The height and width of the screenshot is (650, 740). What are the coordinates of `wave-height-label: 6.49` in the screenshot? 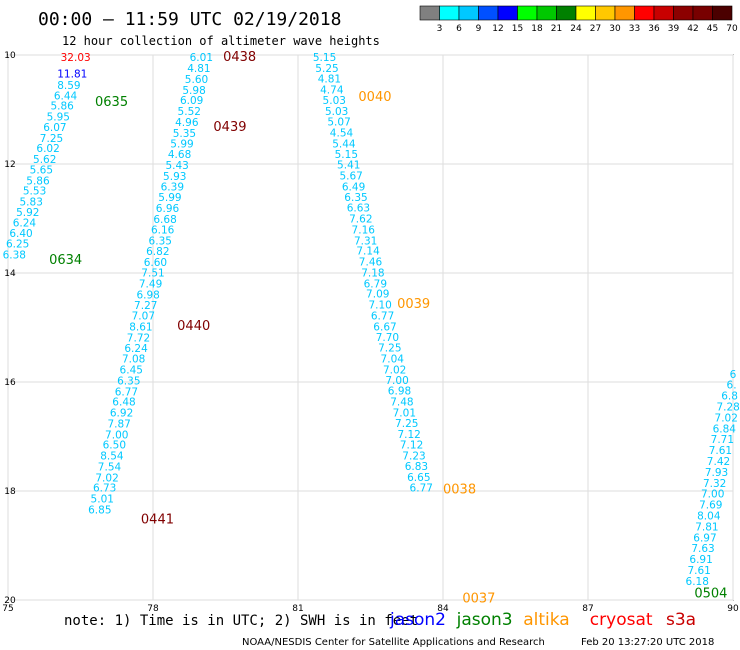 It's located at (353, 187).